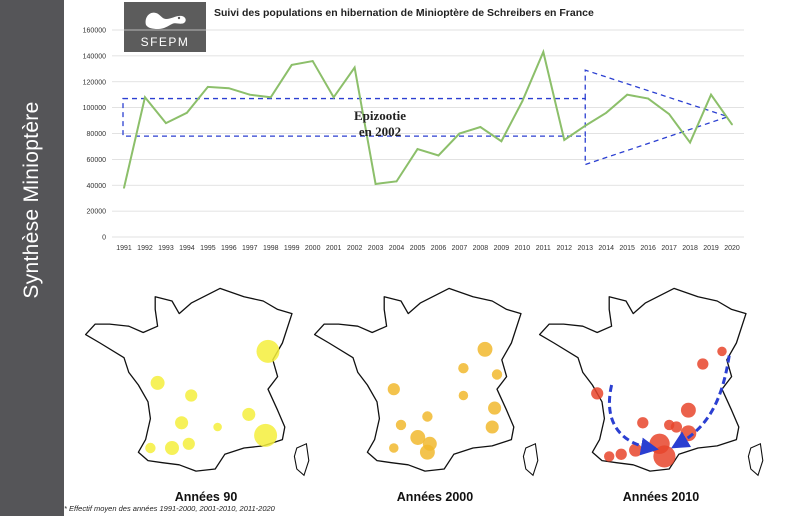 The width and height of the screenshot is (800, 516). Describe the element at coordinates (669, 248) in the screenshot. I see `x-tick-label: 2017` at that location.